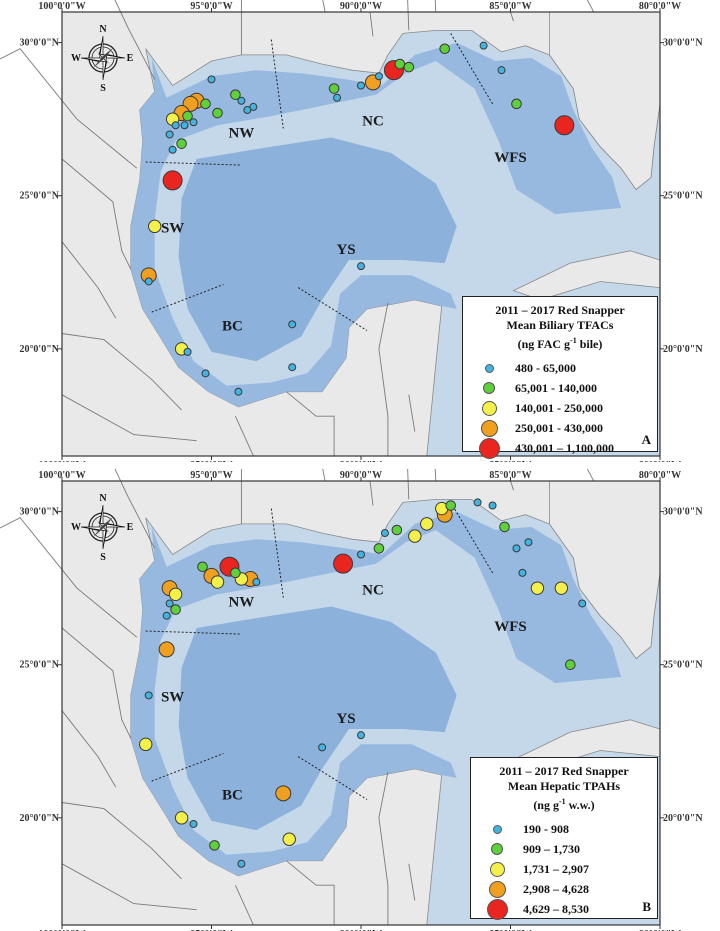 This screenshot has height=931, width=720. What do you see at coordinates (564, 786) in the screenshot?
I see `legend-title-line-2: Mean Hepatic TPAHs` at bounding box center [564, 786].